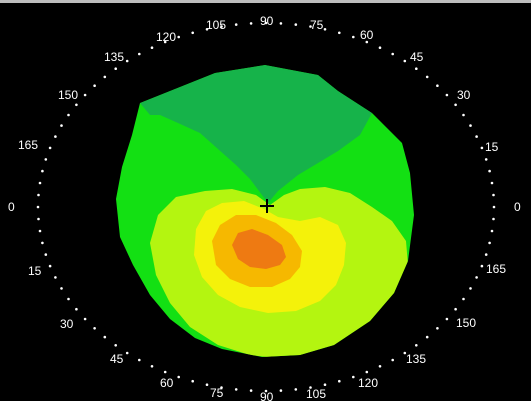 This screenshot has width=531, height=401. Describe the element at coordinates (492, 147) in the screenshot. I see `label-upper-right-15: 15` at that location.